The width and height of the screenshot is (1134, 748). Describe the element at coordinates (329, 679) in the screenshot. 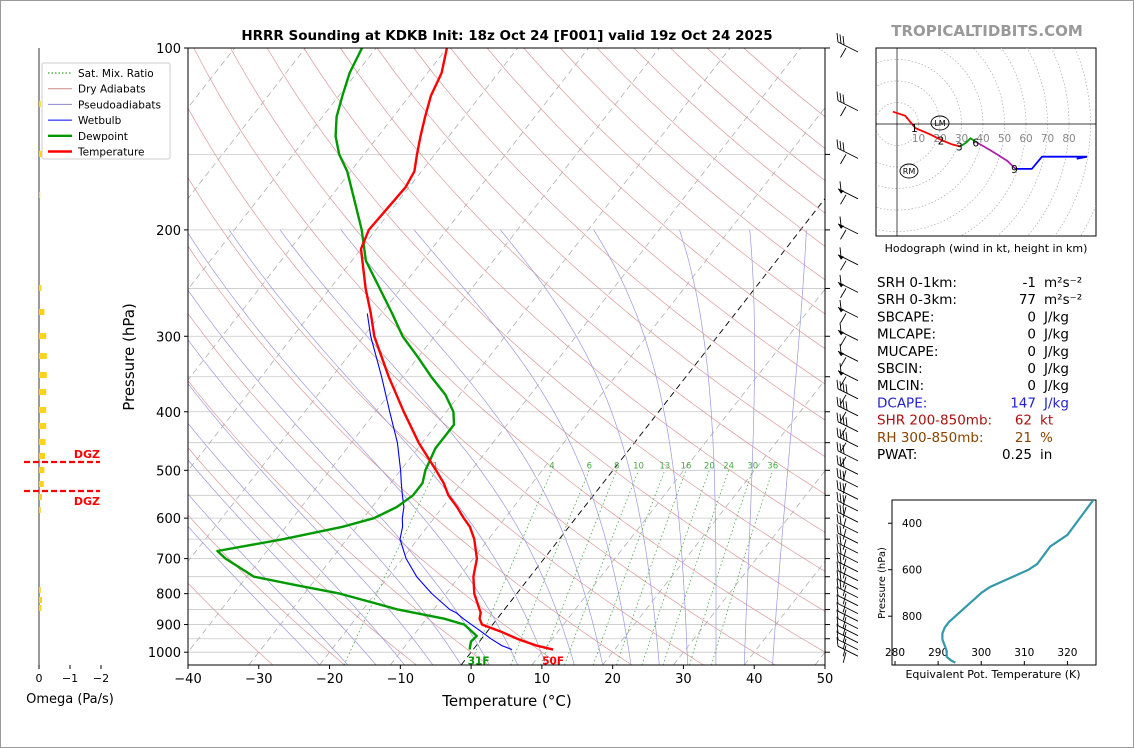

I see `x-tick-label: −20` at that location.